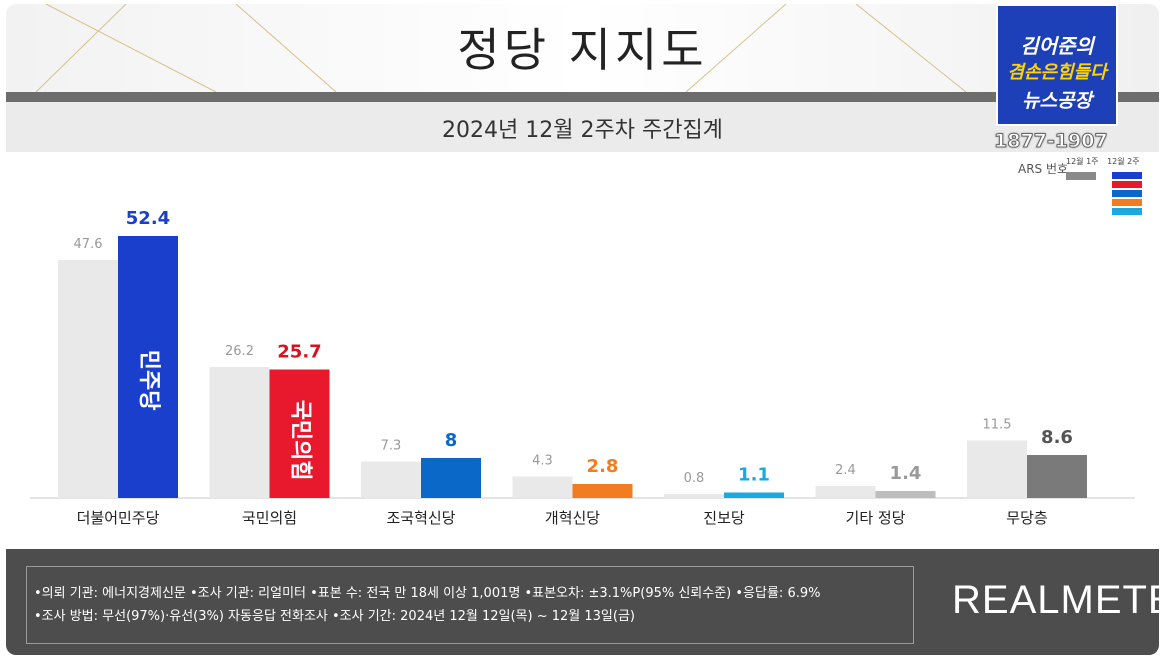  Describe the element at coordinates (1127, 175) in the screenshot. I see `mini-swatch-blue` at that location.